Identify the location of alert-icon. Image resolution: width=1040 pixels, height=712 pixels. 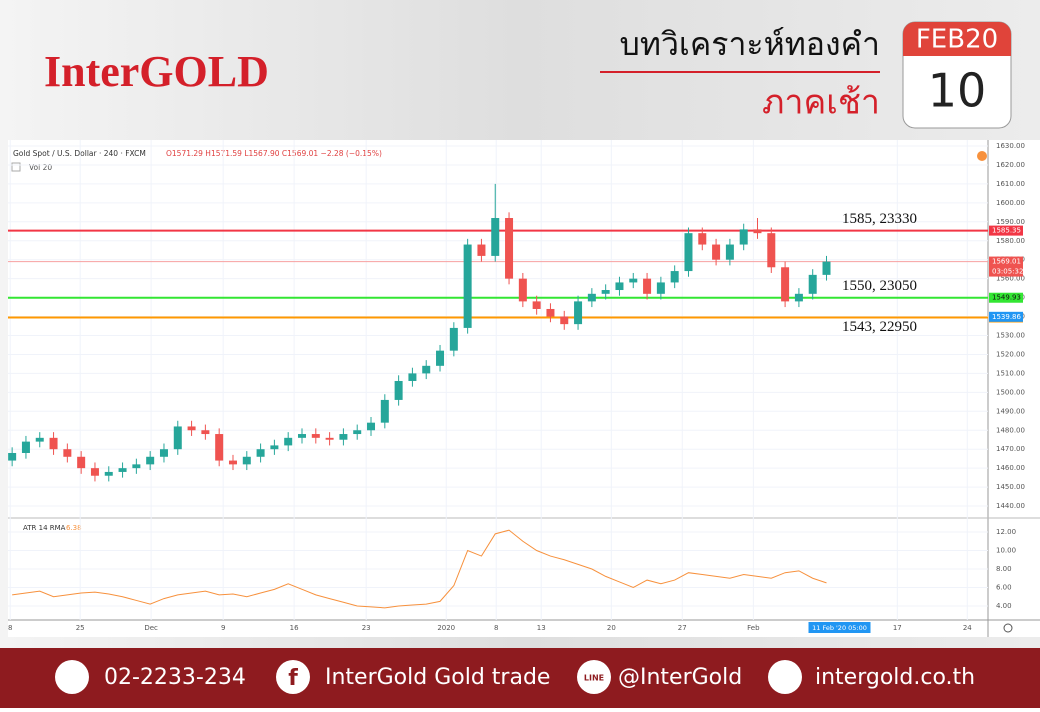
(982, 156).